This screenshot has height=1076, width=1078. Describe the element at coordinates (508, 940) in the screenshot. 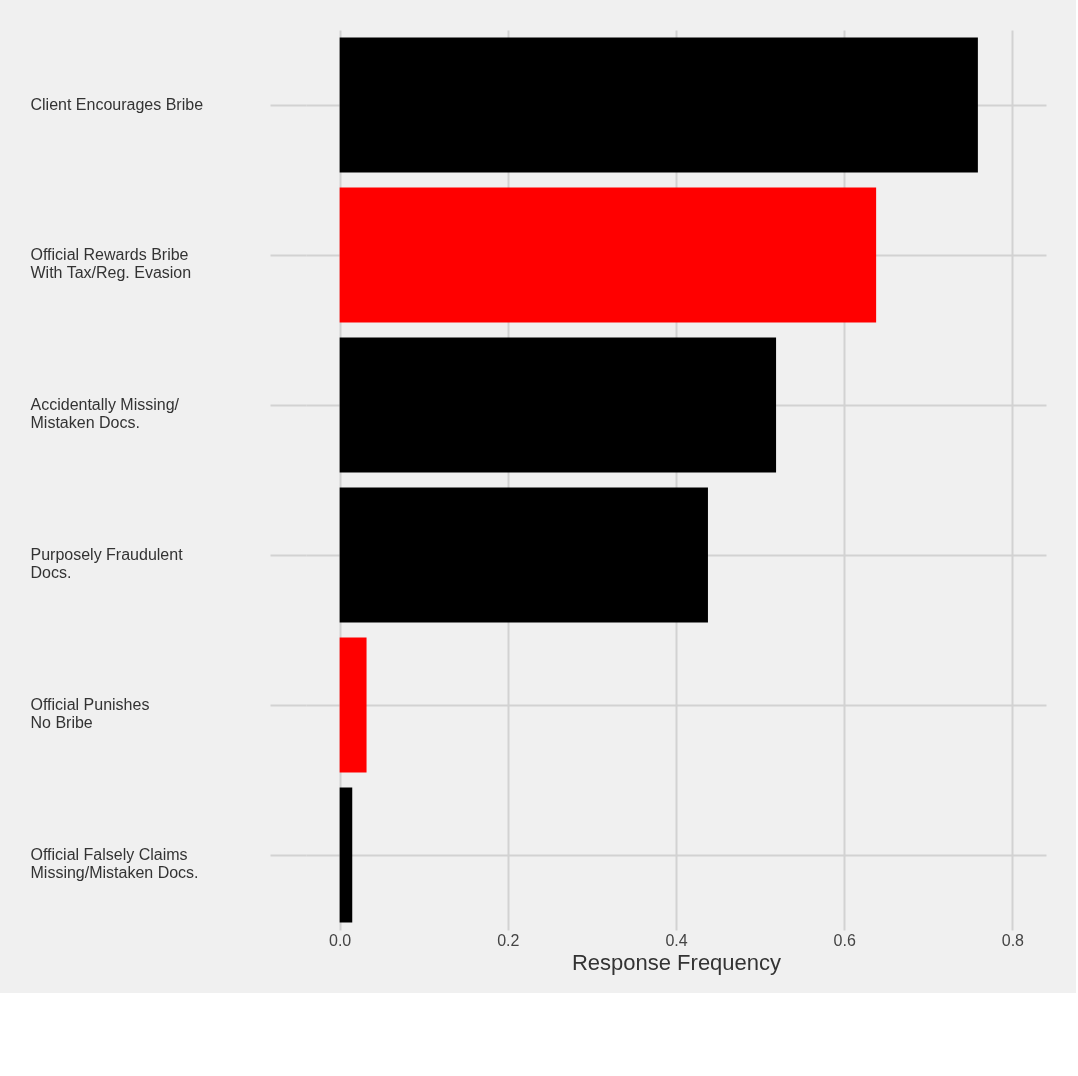

I see `x-tick-label: 0.2` at that location.